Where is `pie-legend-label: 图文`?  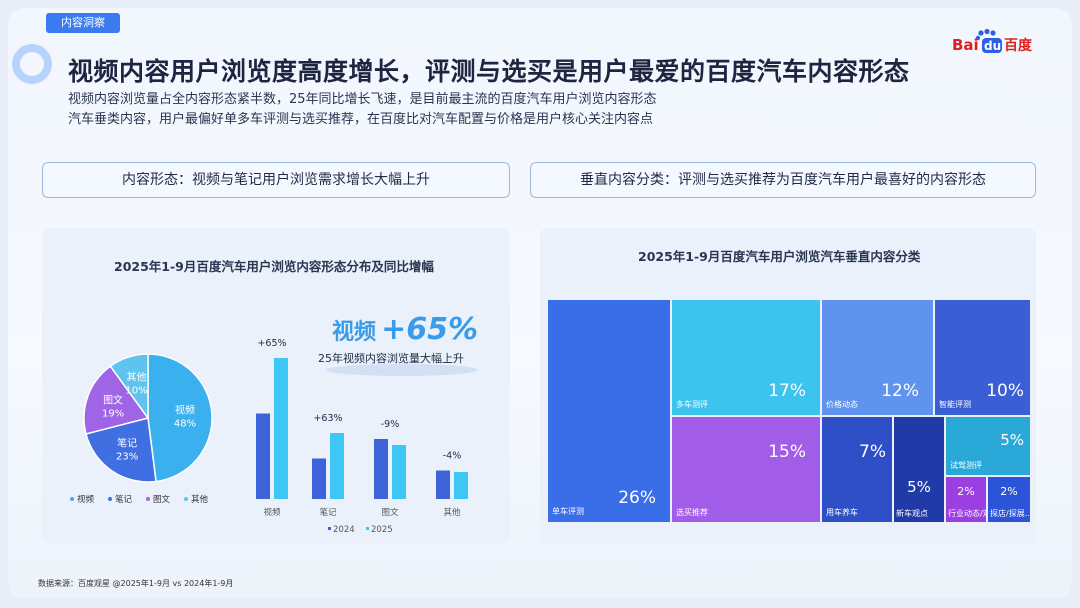
pie-legend-label: 图文 is located at coordinates (162, 499).